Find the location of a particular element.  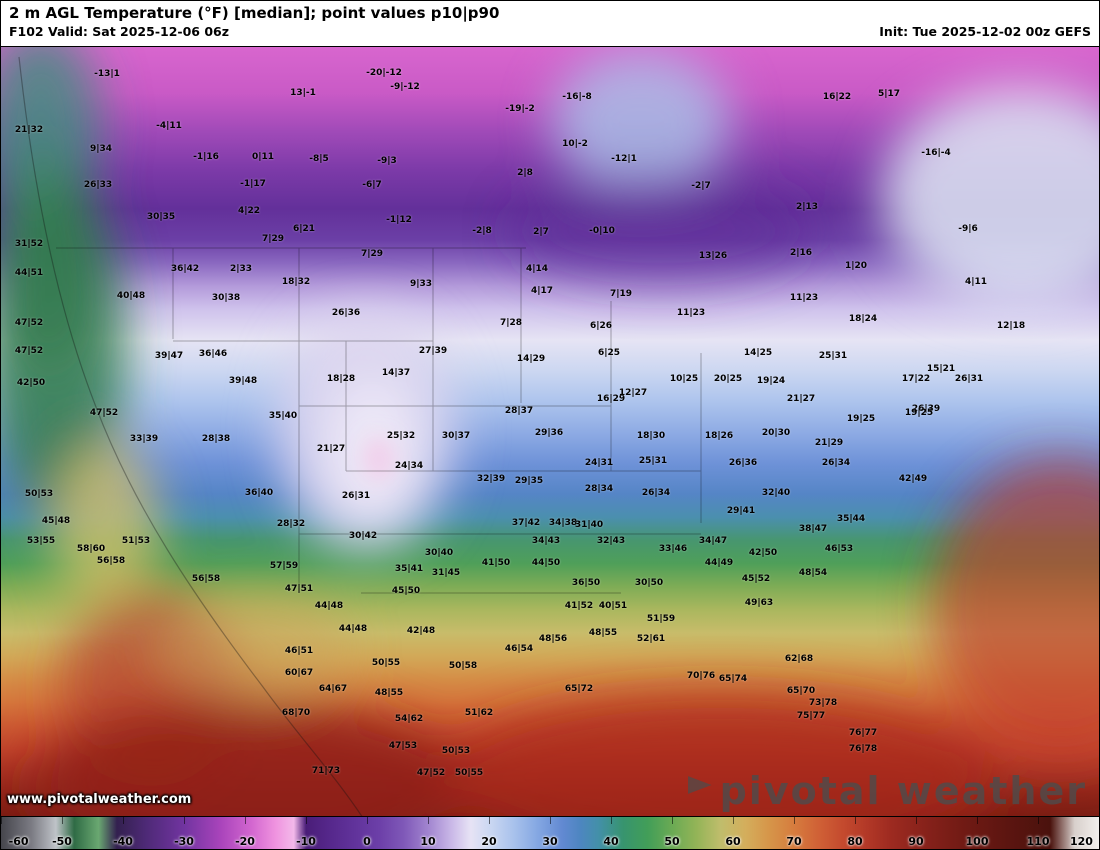

cold-pocket is located at coordinates (379, 459).